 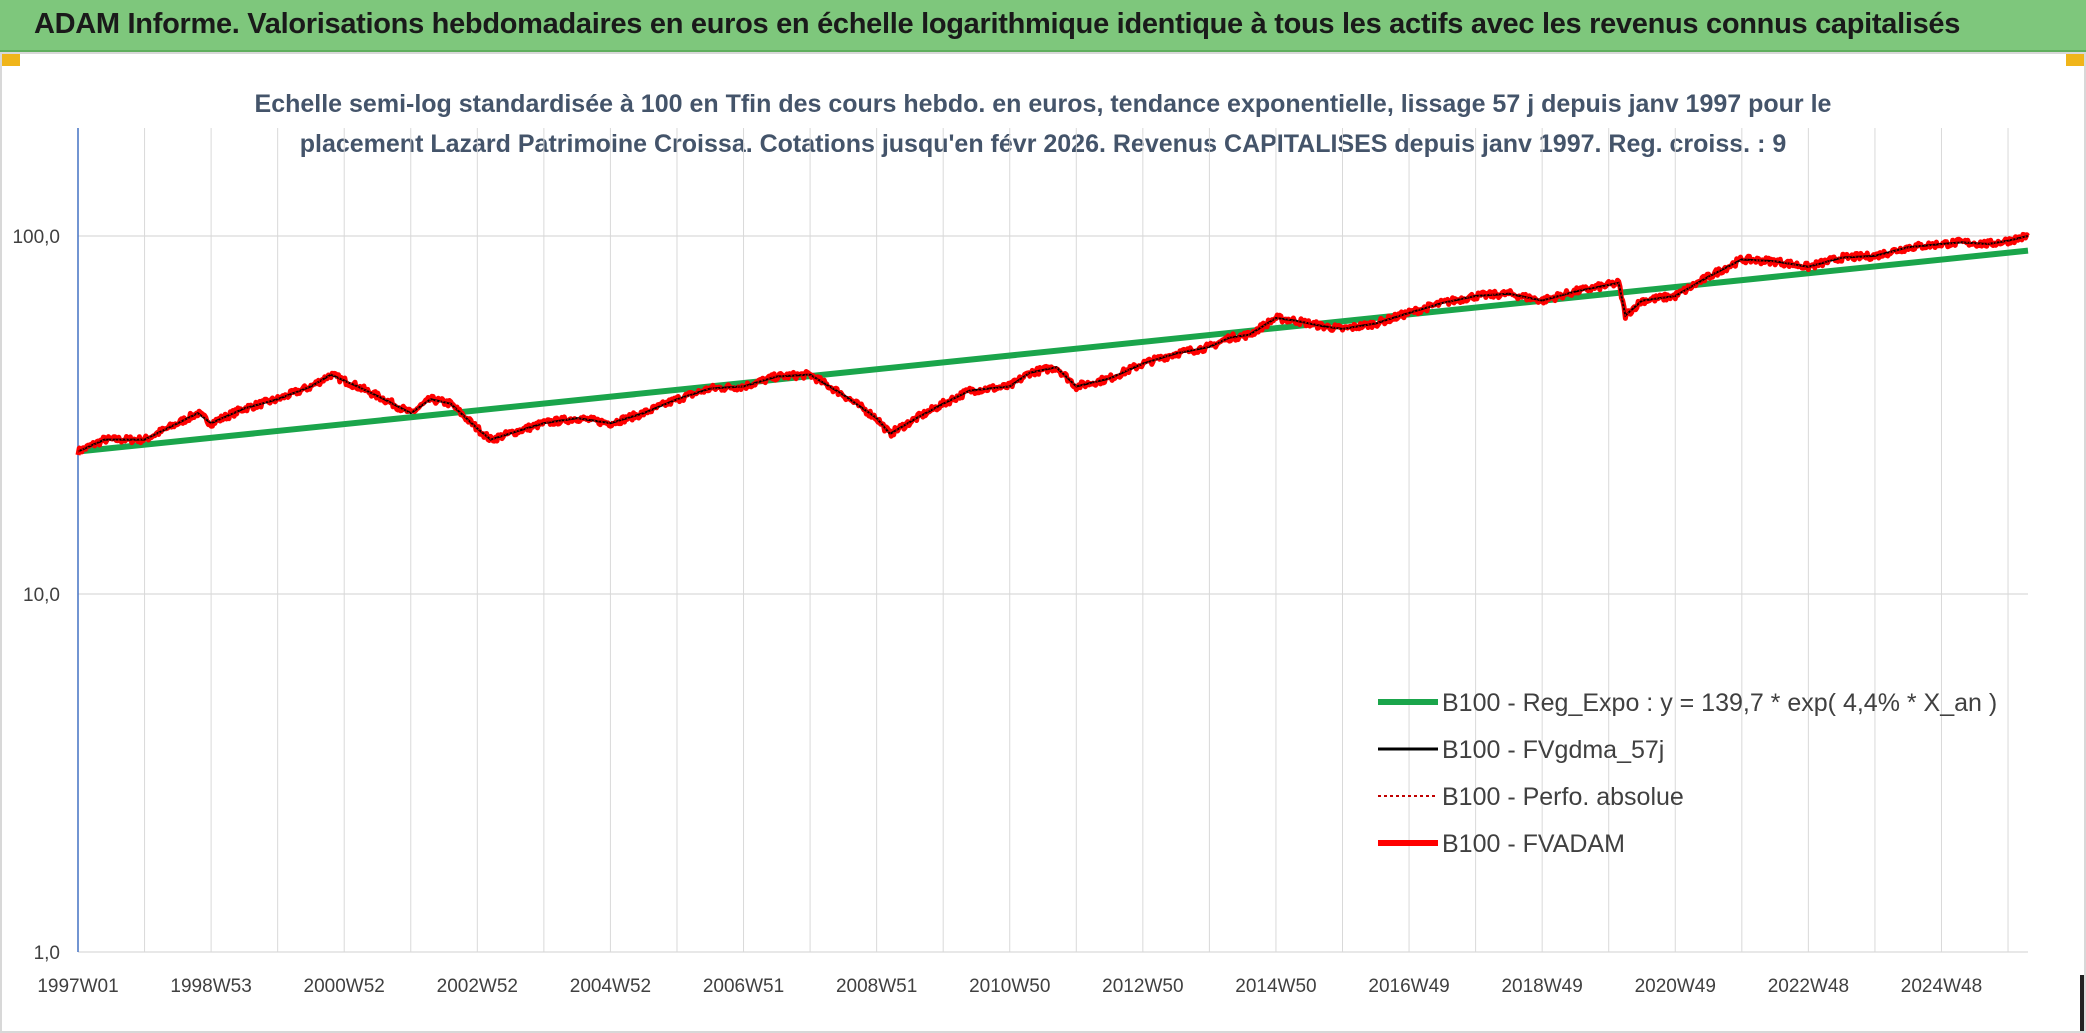 I want to click on x-tick-label: 2000W52, so click(x=344, y=986).